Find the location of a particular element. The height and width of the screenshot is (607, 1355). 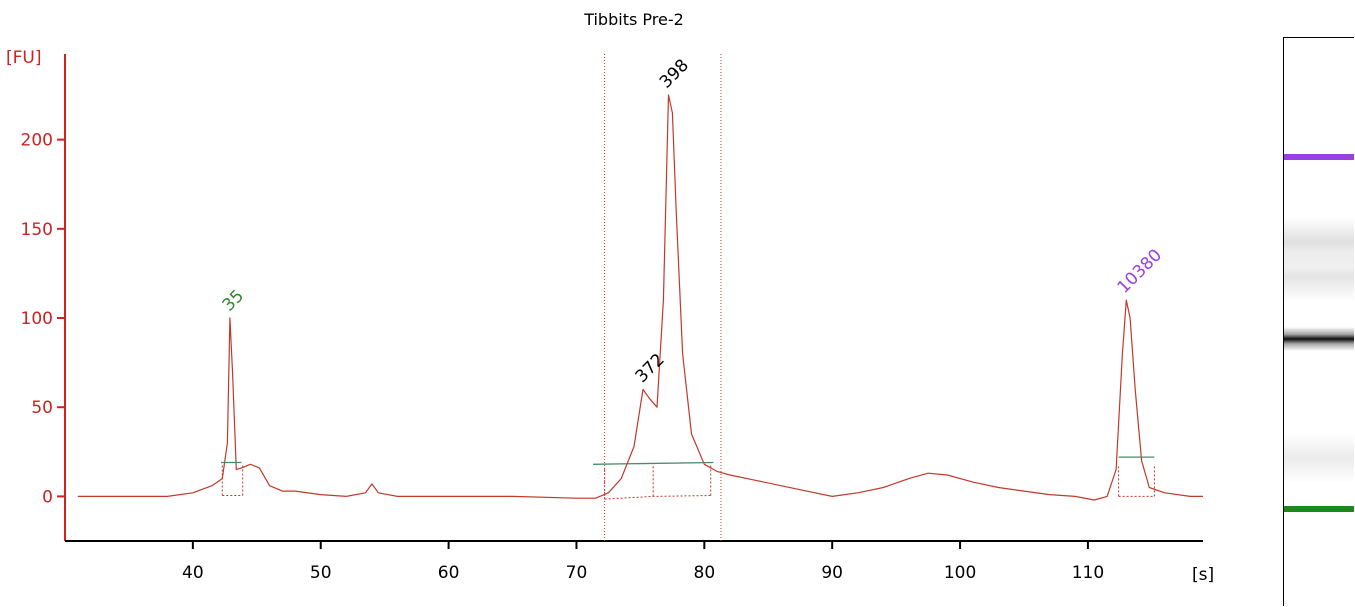

peak-label: 35 is located at coordinates (233, 300).